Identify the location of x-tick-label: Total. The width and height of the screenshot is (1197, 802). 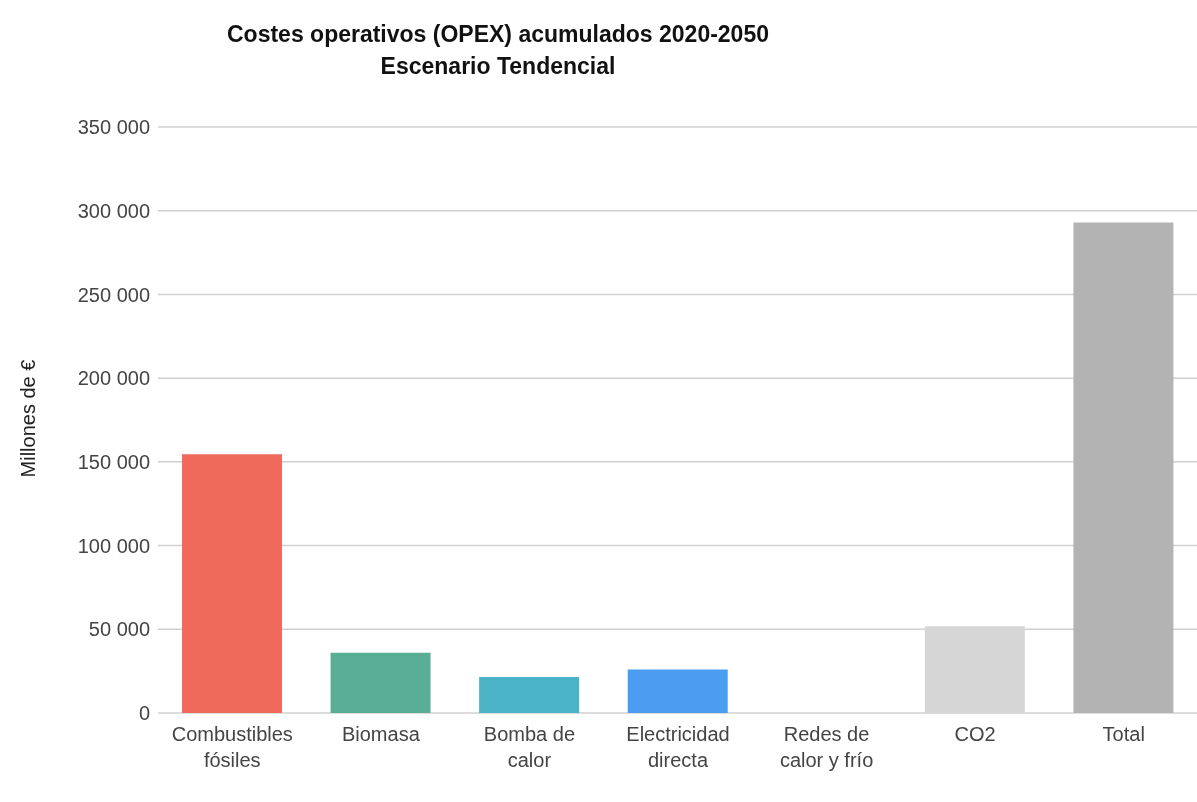
(1123, 734).